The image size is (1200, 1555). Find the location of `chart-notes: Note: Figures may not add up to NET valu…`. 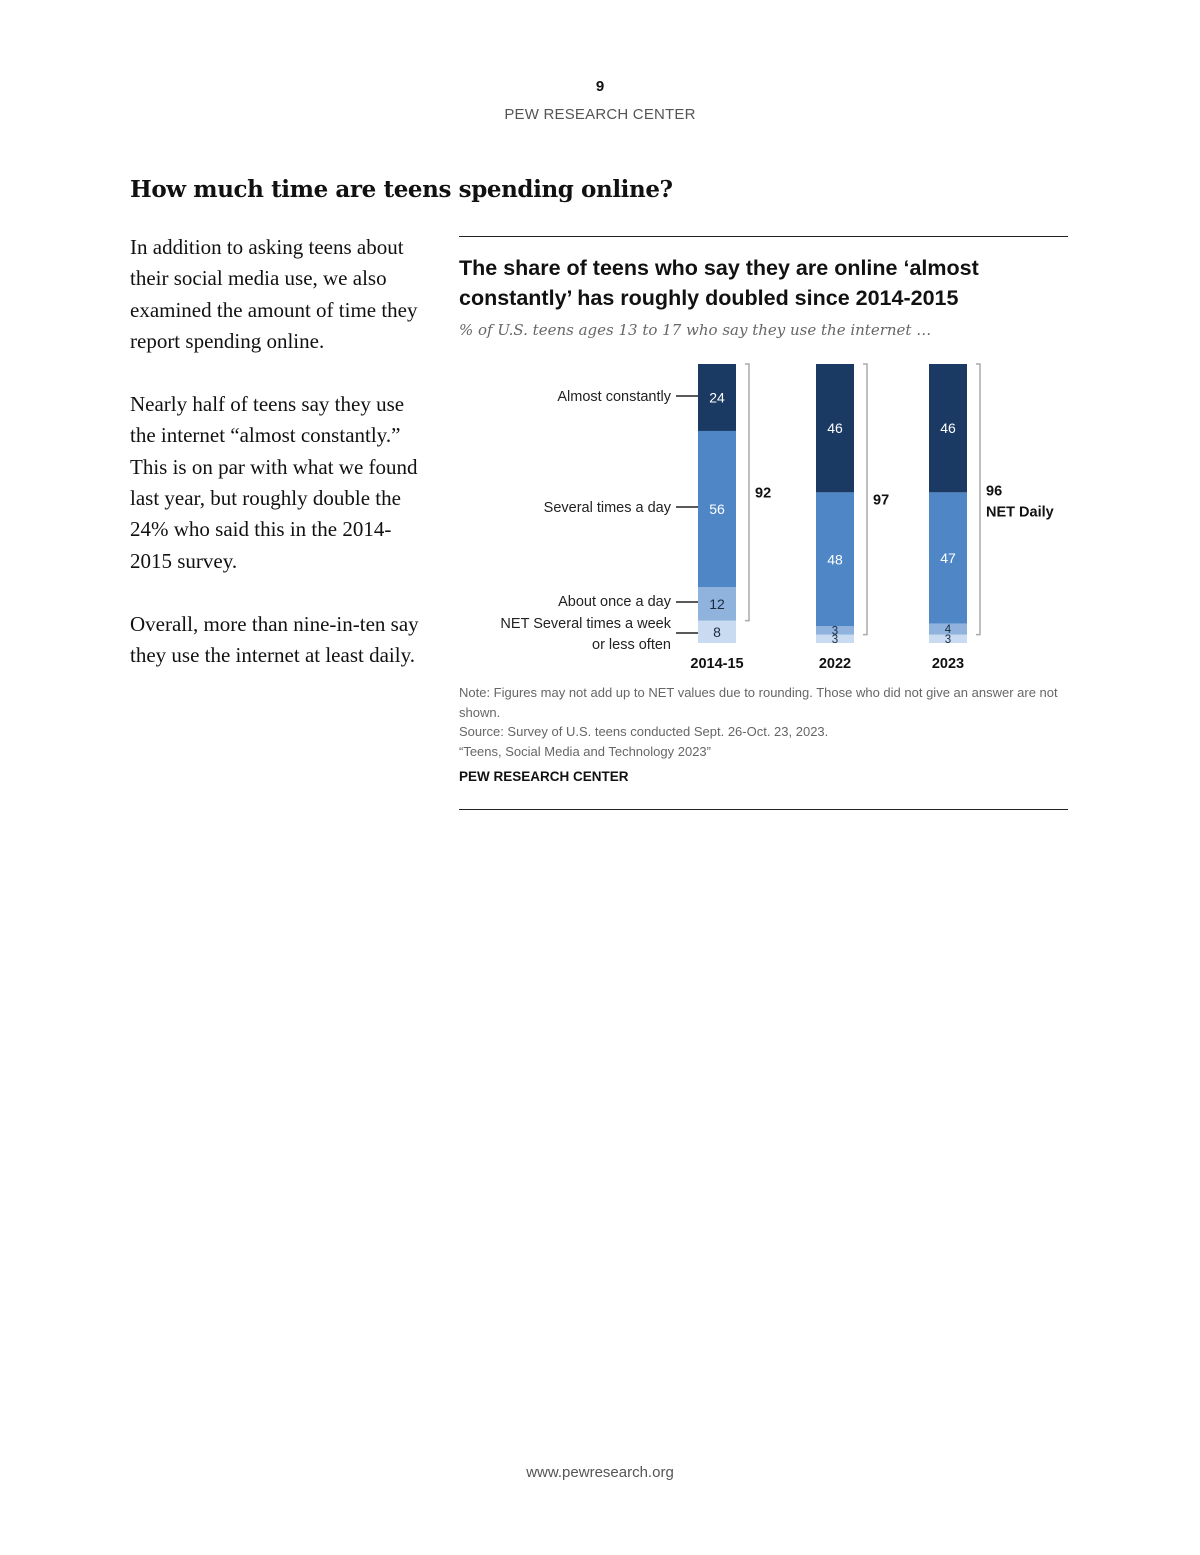

chart-notes: Note: Figures may not add up to NET valu… is located at coordinates (759, 722).